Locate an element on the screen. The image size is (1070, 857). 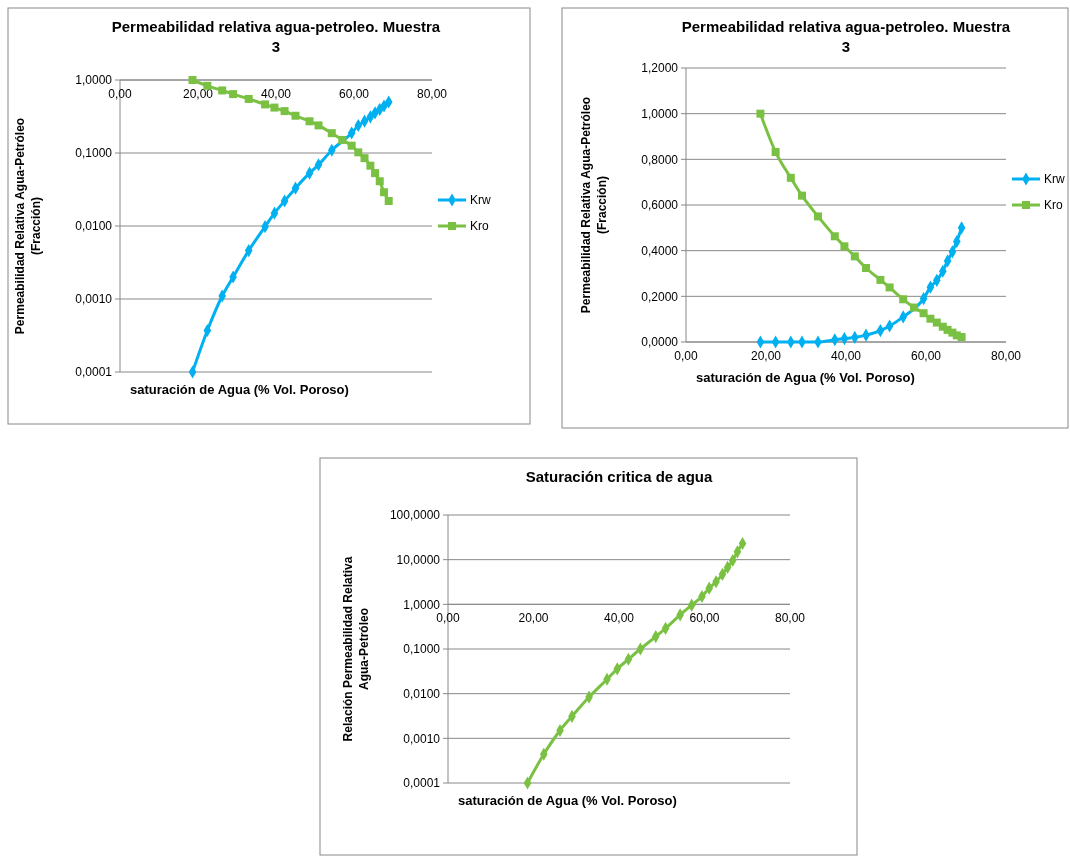
y-tick-label: 10,0000 is located at coordinates (418, 559).